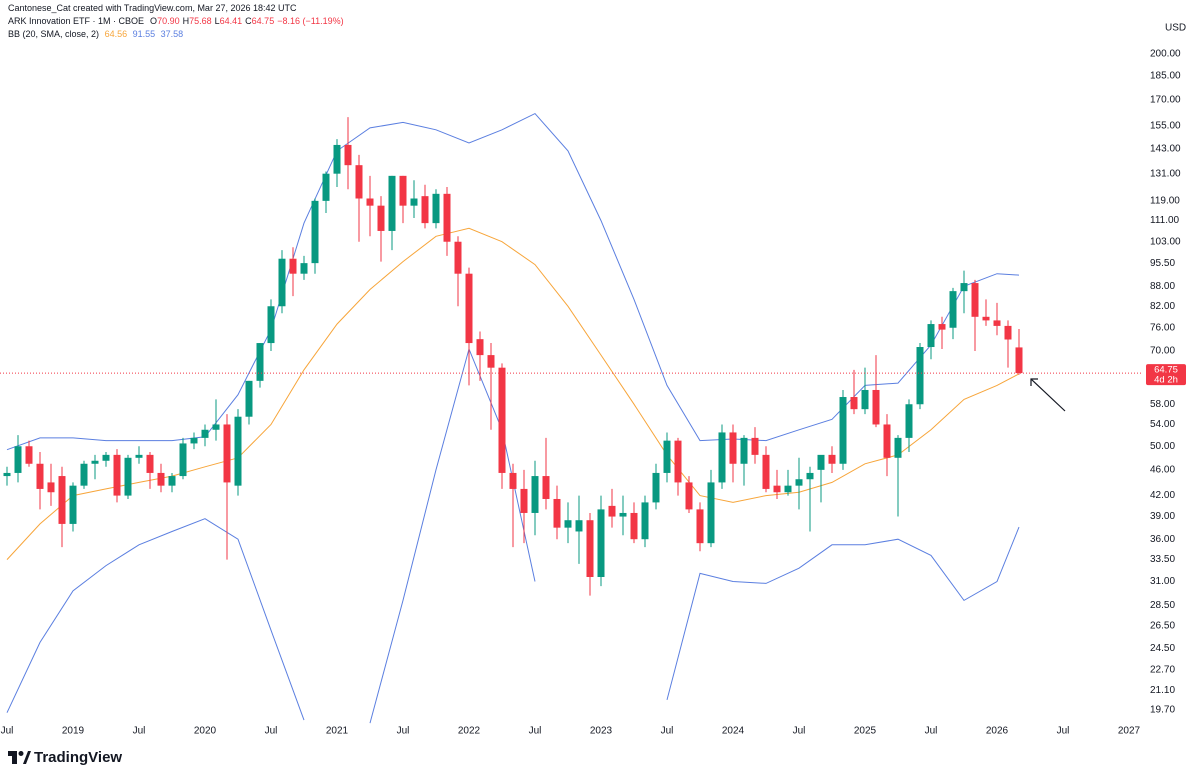  What do you see at coordinates (1165, 201) in the screenshot?
I see `y-tick-label: 119.00` at bounding box center [1165, 201].